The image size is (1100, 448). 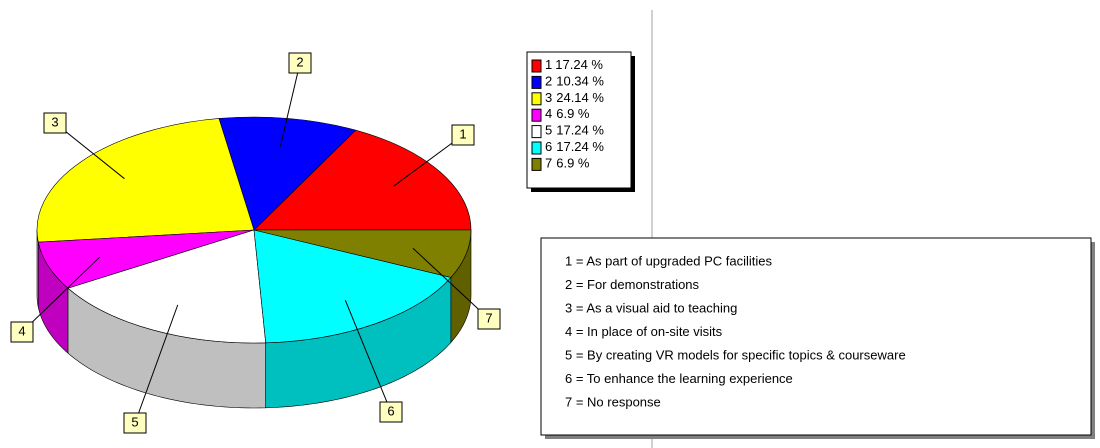 I want to click on legend-label: 3 24.14 %, so click(x=574, y=97).